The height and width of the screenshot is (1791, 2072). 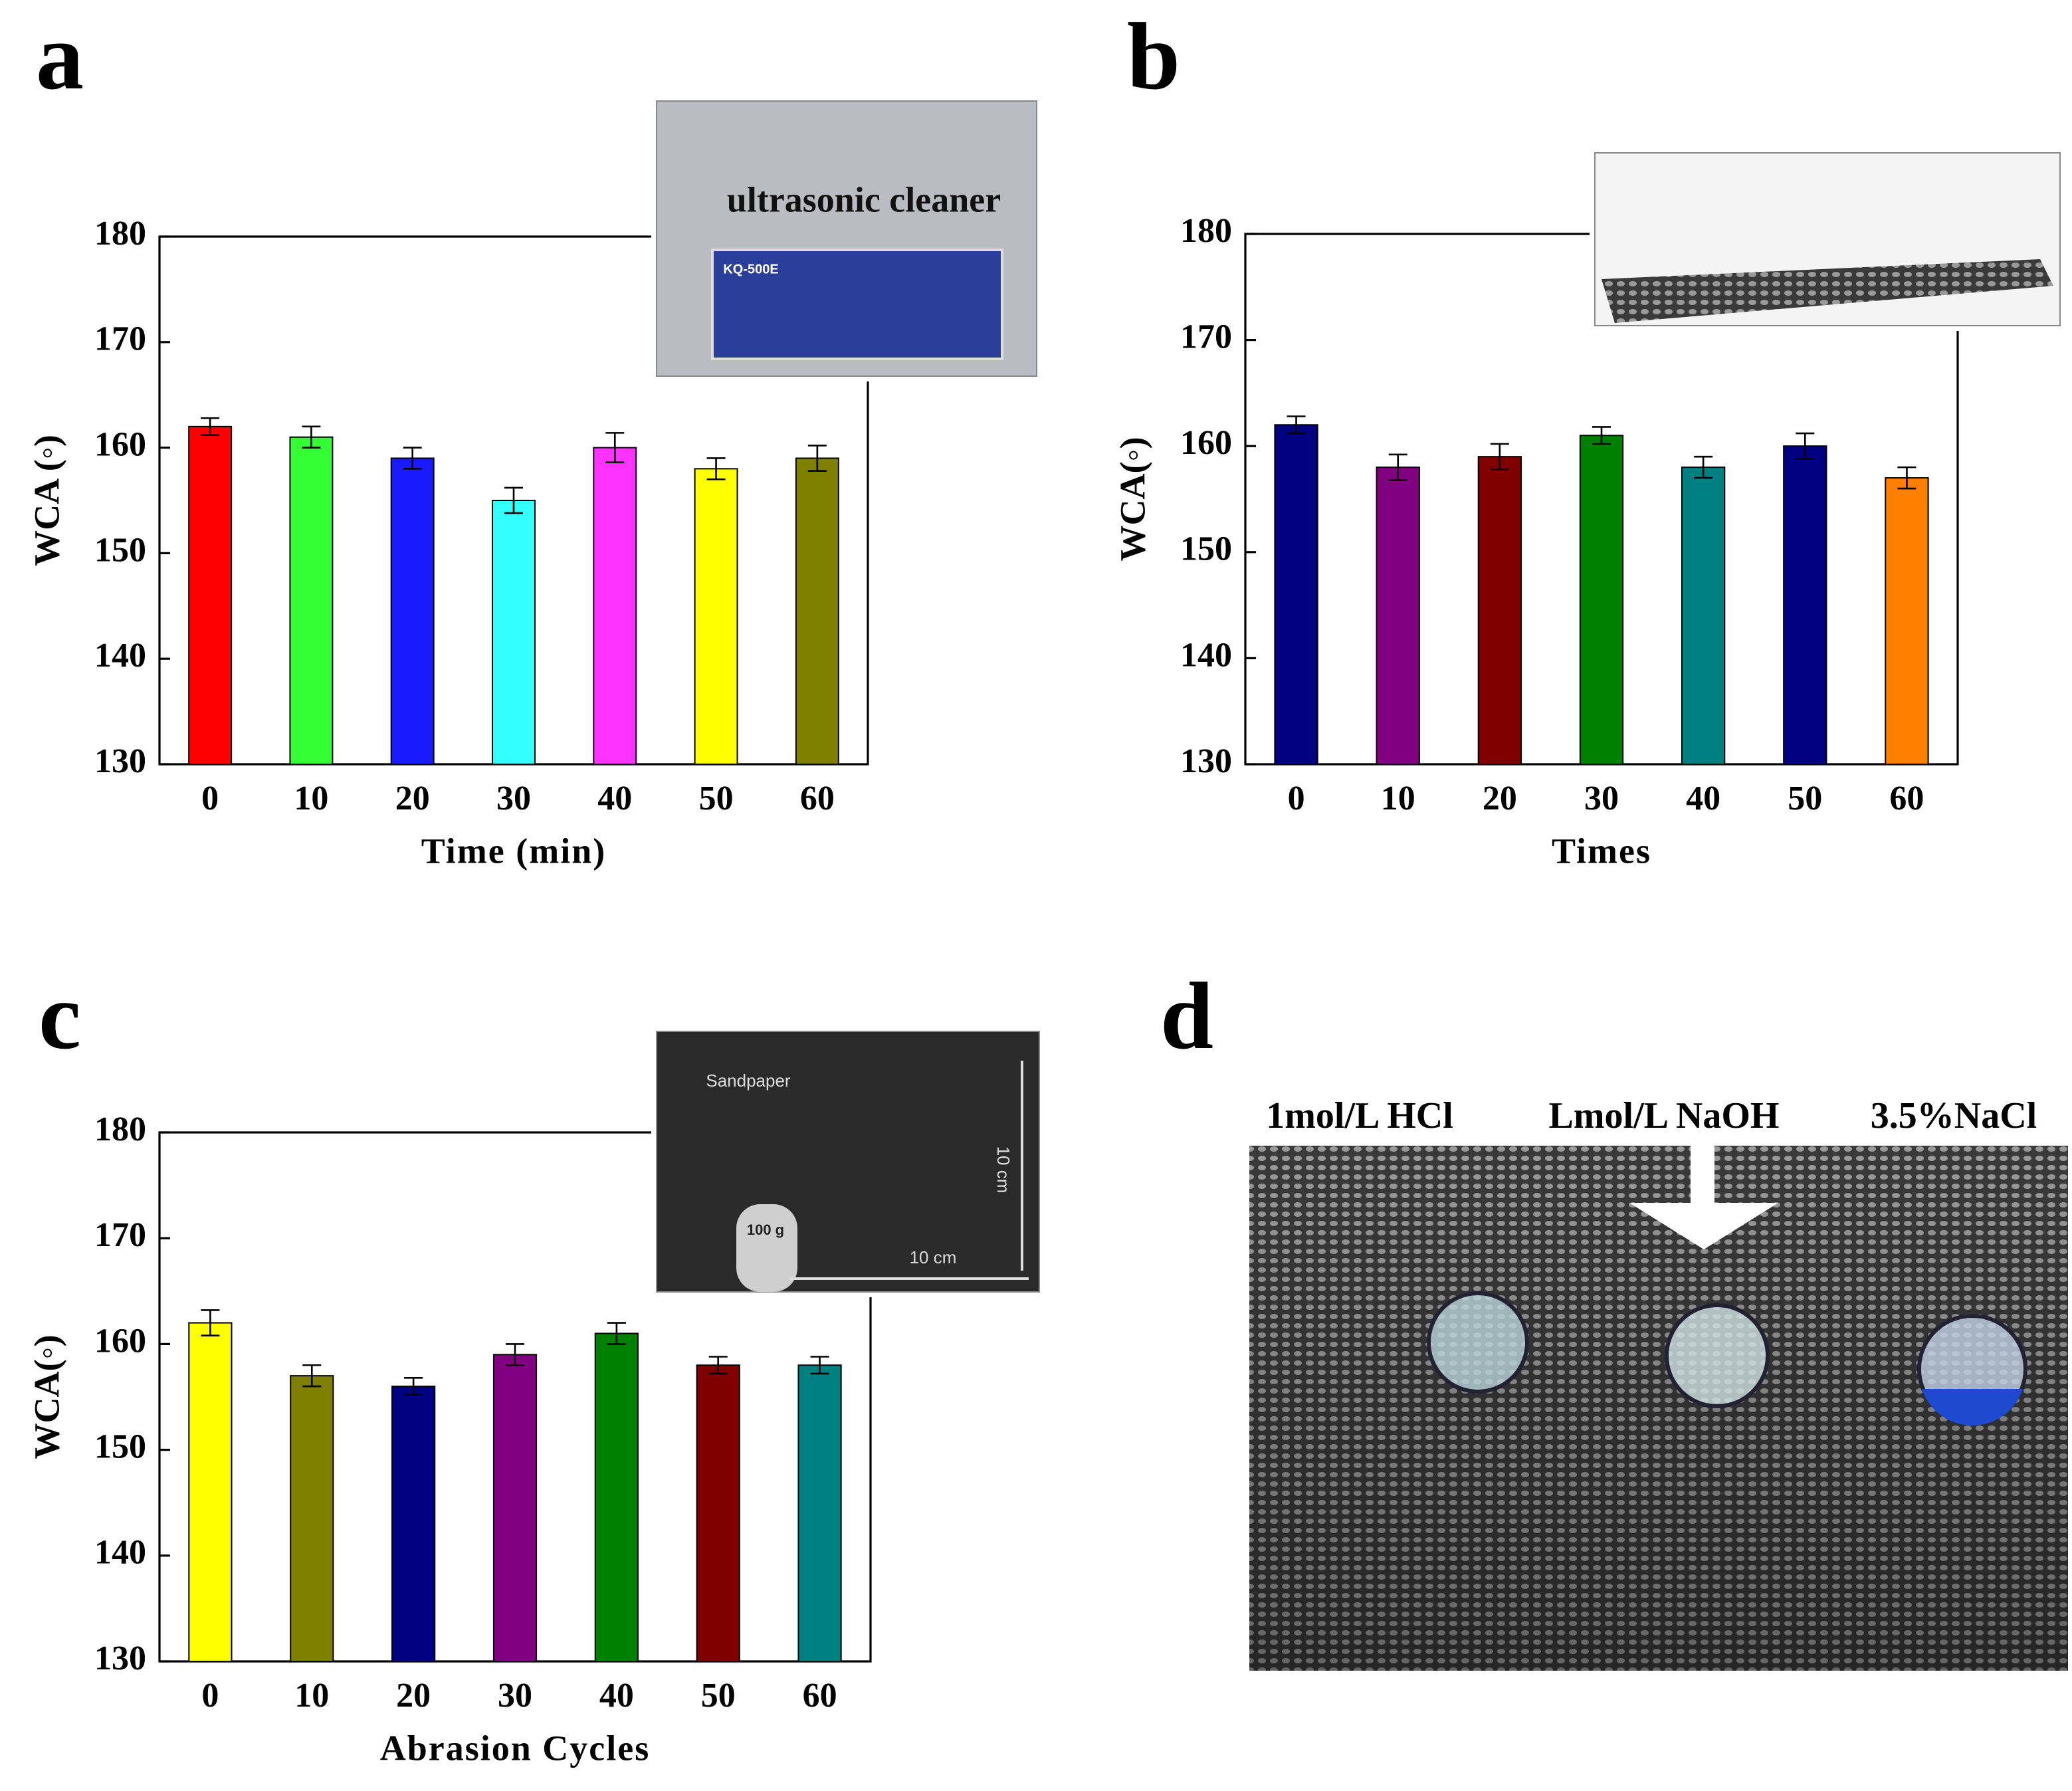 I want to click on weight, so click(x=767, y=1248).